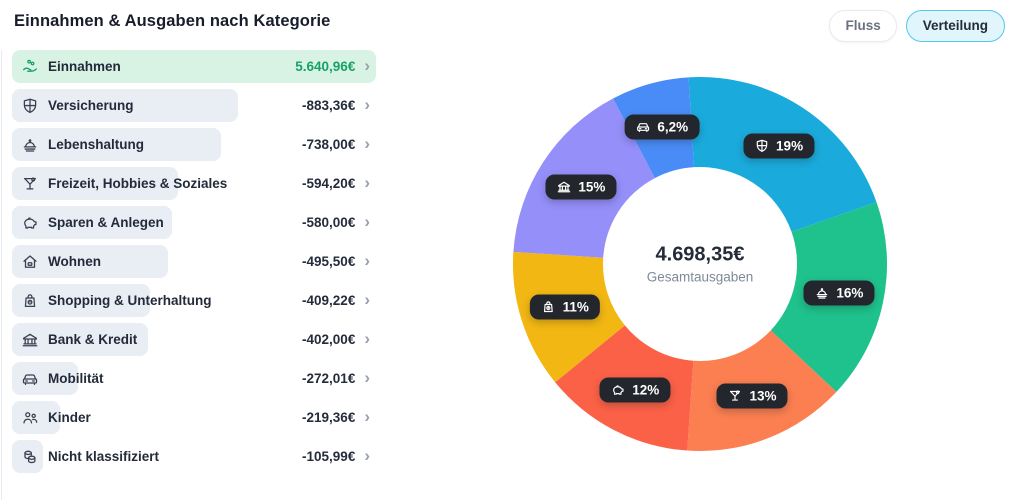 The width and height of the screenshot is (1024, 504). Describe the element at coordinates (93, 339) in the screenshot. I see `category-label: Bank & Kredit` at that location.